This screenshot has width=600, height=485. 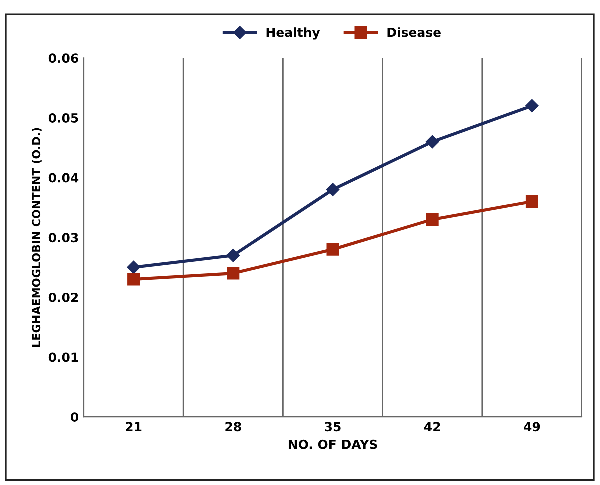 What do you see at coordinates (63, 59) in the screenshot?
I see `y-tick-label: 0.06` at bounding box center [63, 59].